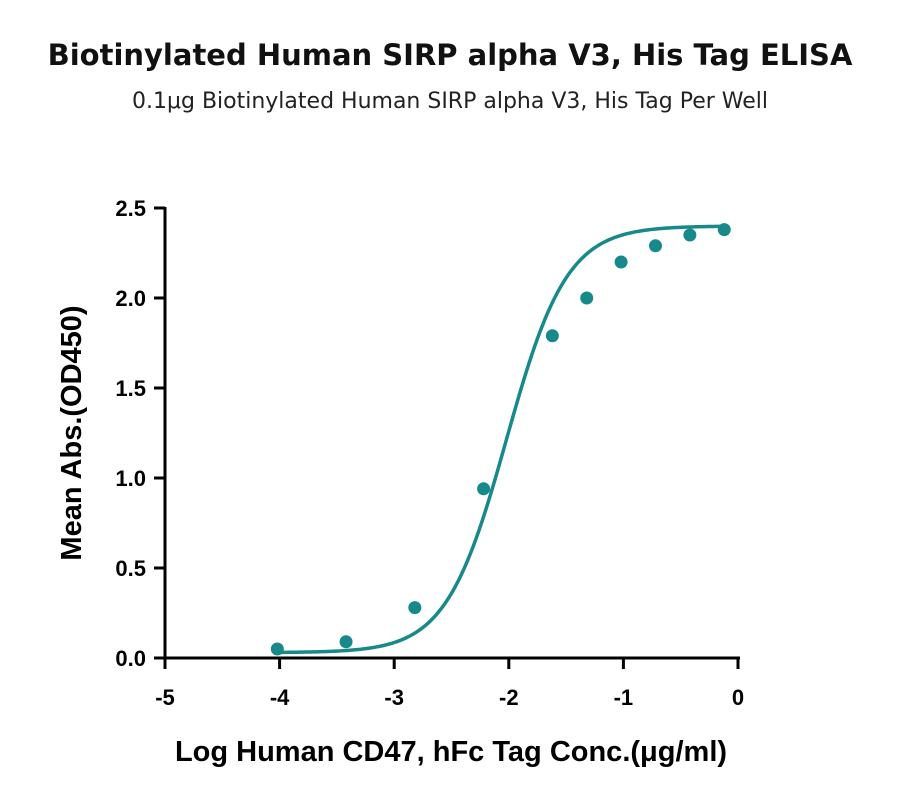 The height and width of the screenshot is (806, 900). What do you see at coordinates (130, 658) in the screenshot?
I see `y-tick-label: 0.0` at bounding box center [130, 658].